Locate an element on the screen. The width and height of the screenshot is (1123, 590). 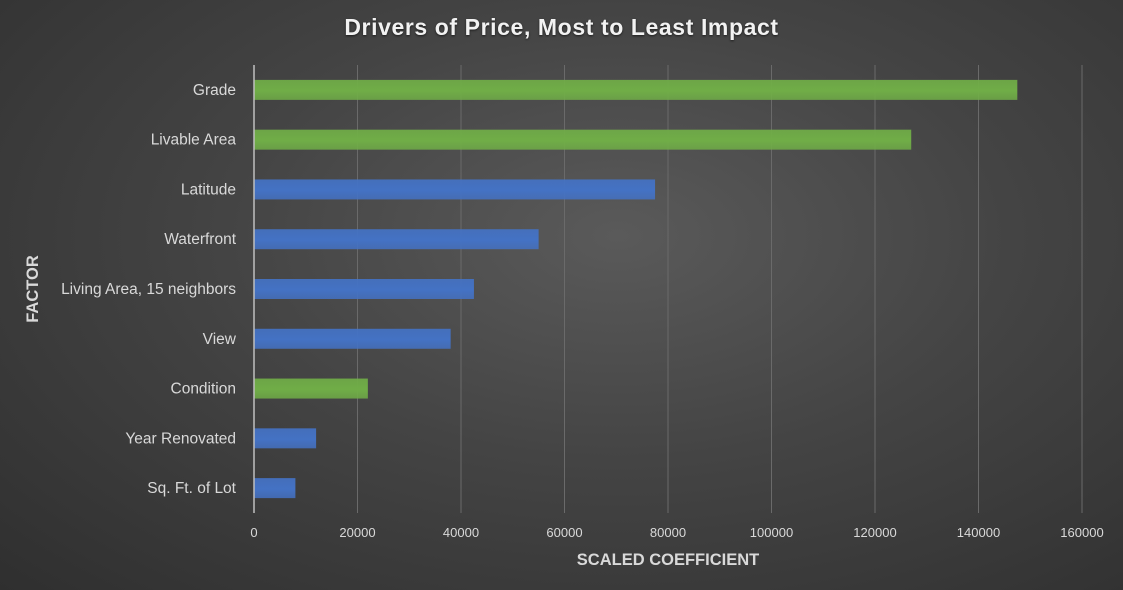
y-category-label: Condition is located at coordinates (204, 389).